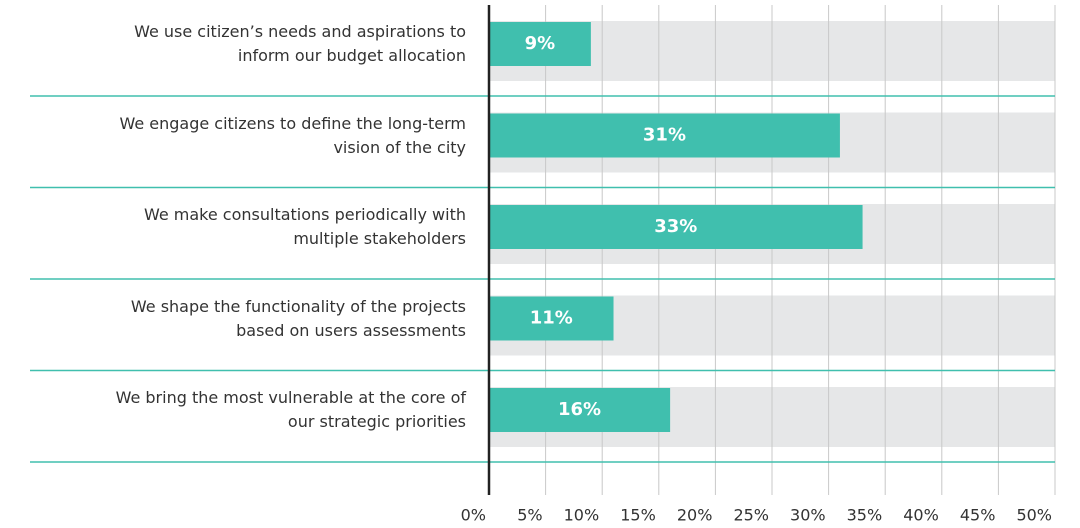  What do you see at coordinates (638, 515) in the screenshot?
I see `x-tick-label: 15%` at bounding box center [638, 515].